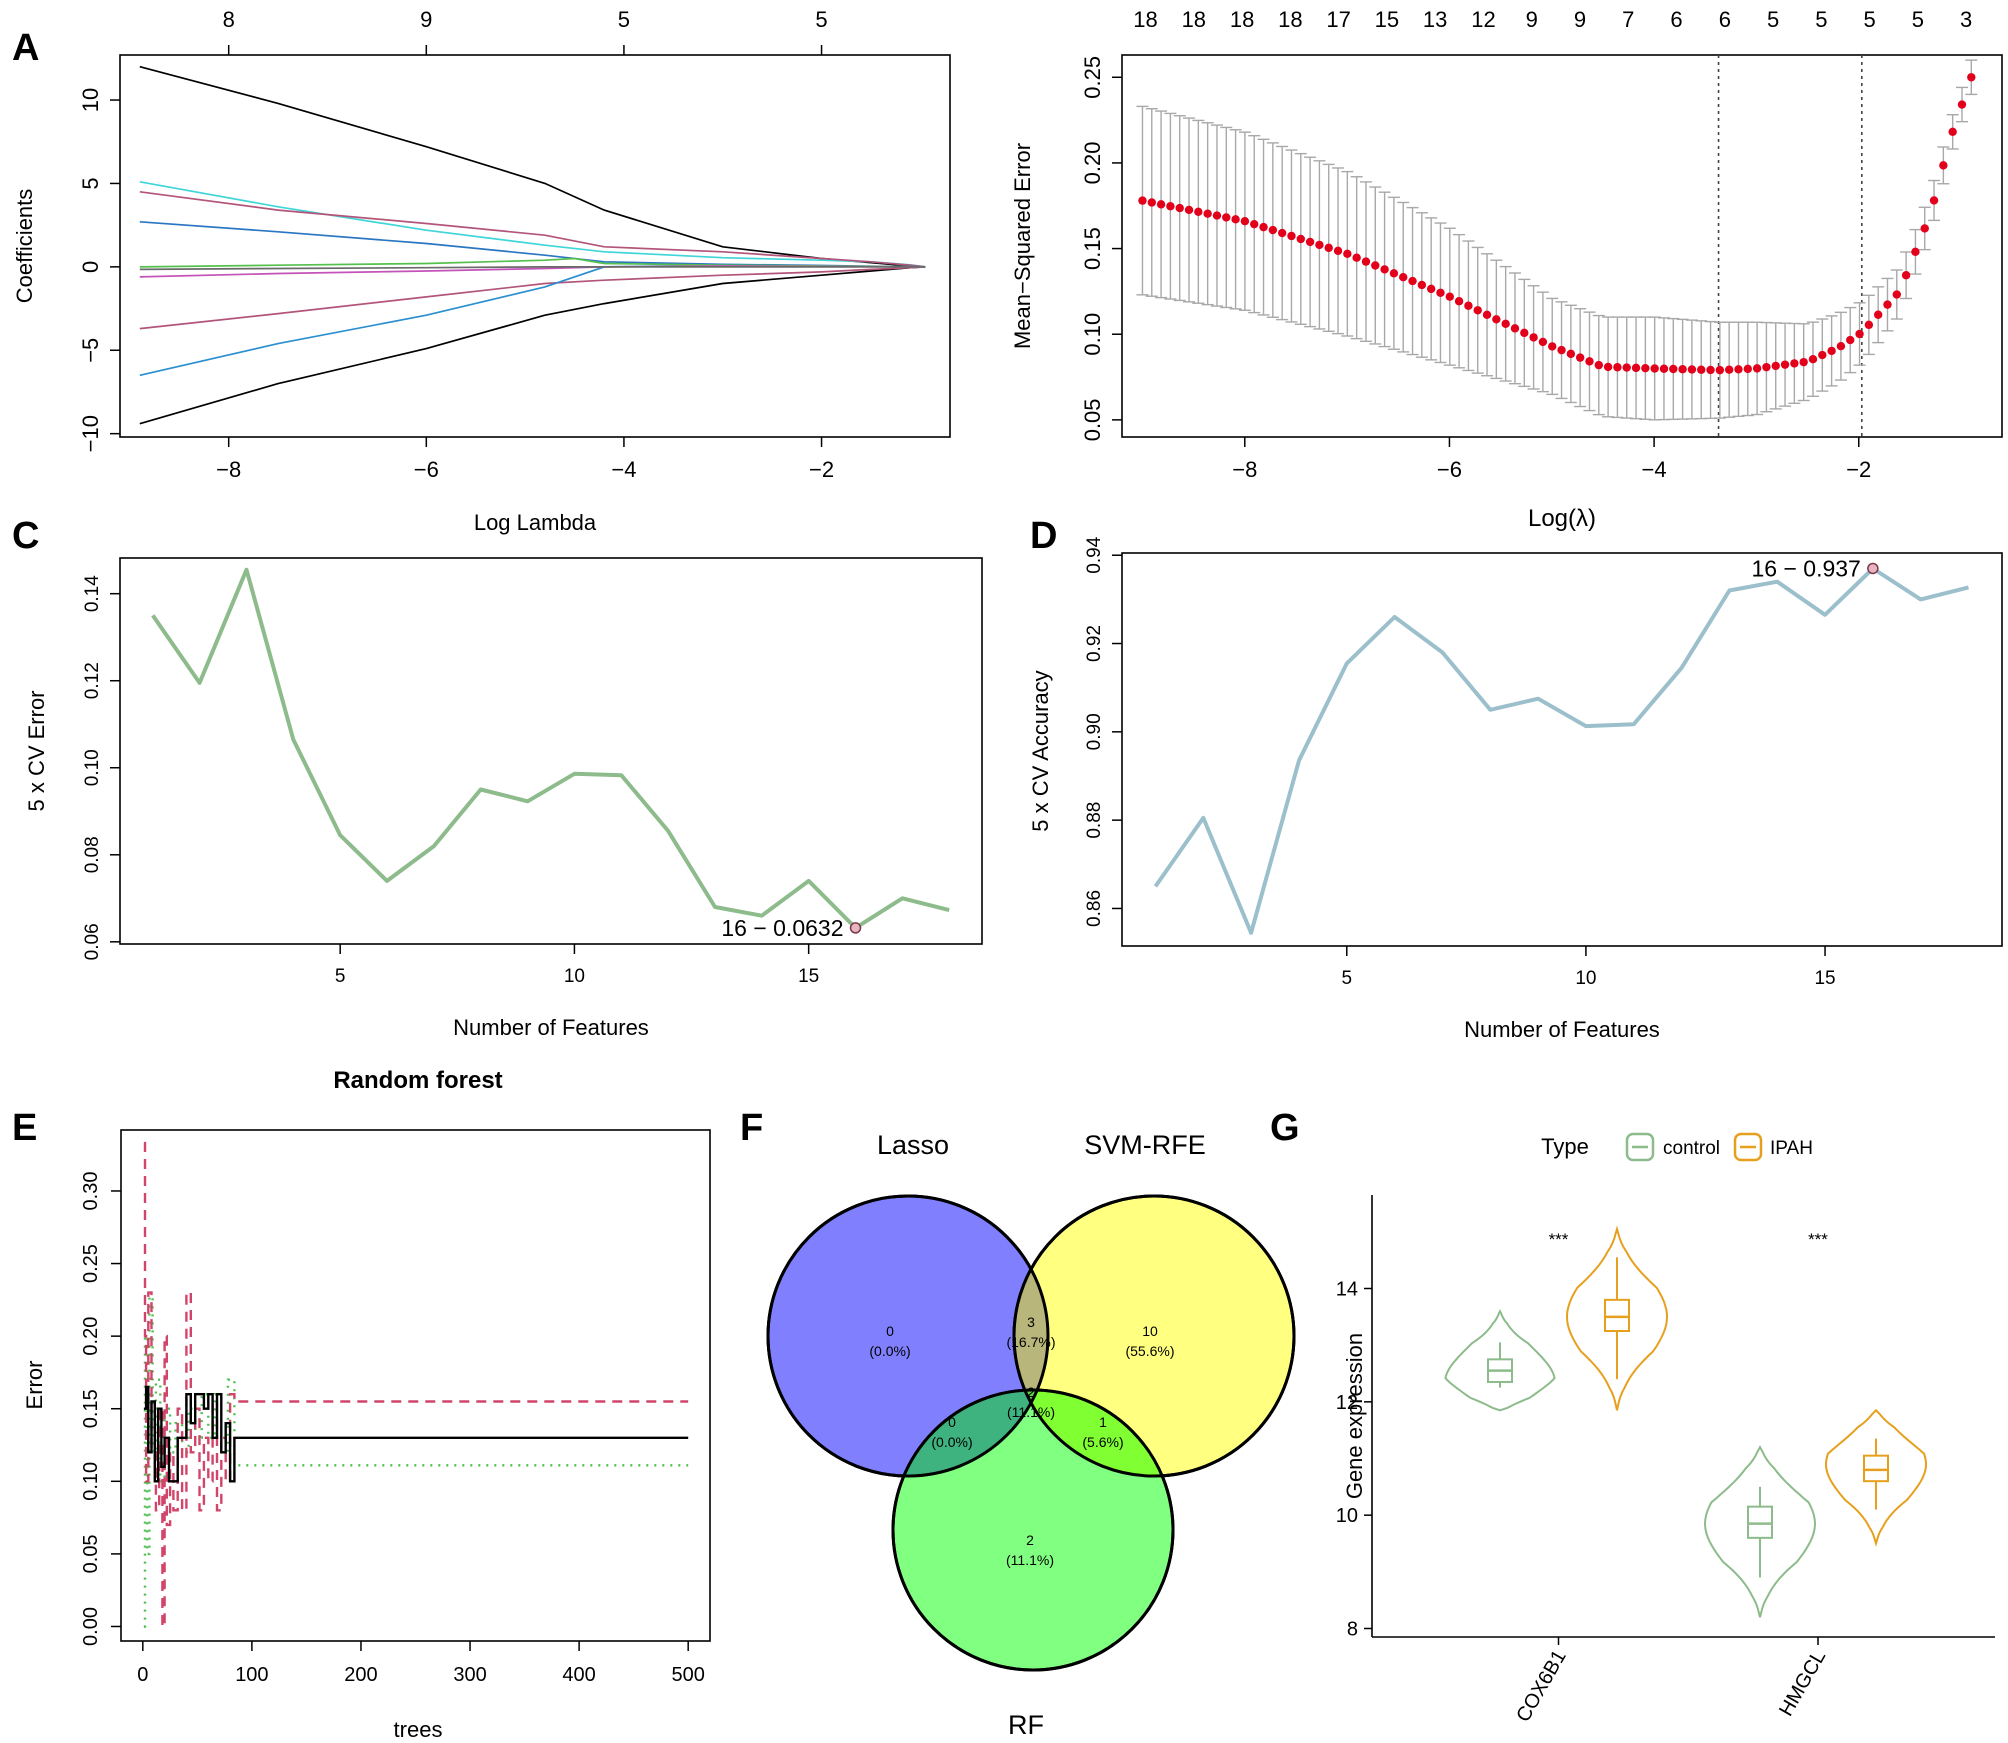 Image resolution: width=2008 pixels, height=1743 pixels. What do you see at coordinates (1347, 1516) in the screenshot?
I see `panel-g-y-tick-label: 10` at bounding box center [1347, 1516].